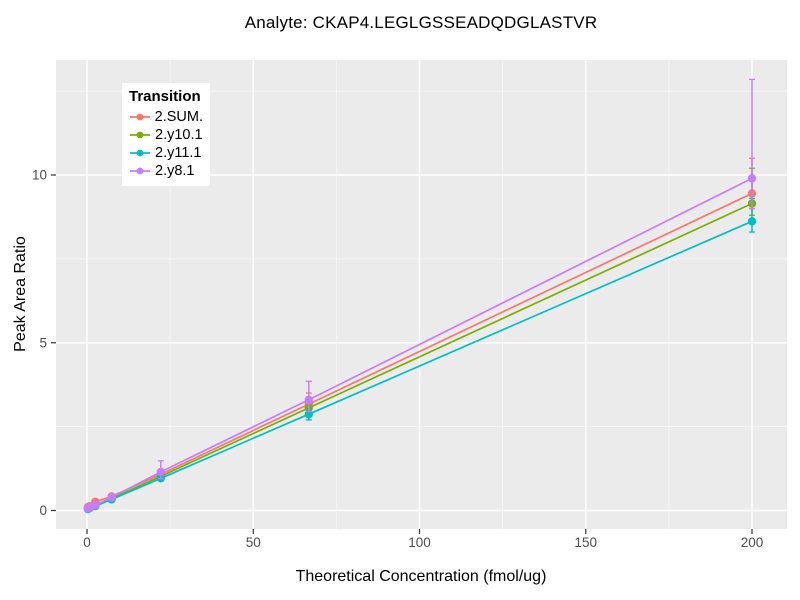 This screenshot has width=800, height=600. I want to click on legend-item-2.SUM.: 2.SUM., so click(166, 117).